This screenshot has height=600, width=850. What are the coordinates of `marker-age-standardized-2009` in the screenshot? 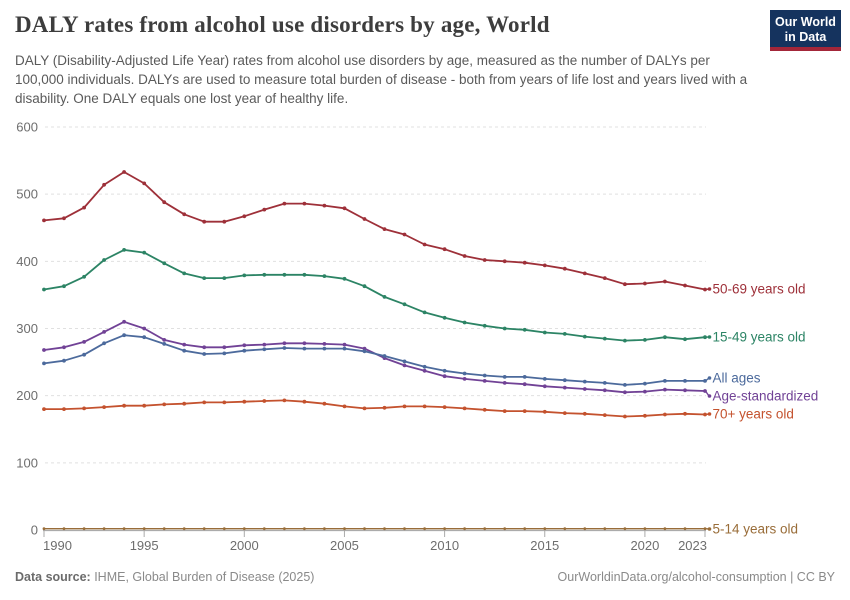 It's located at (424, 370).